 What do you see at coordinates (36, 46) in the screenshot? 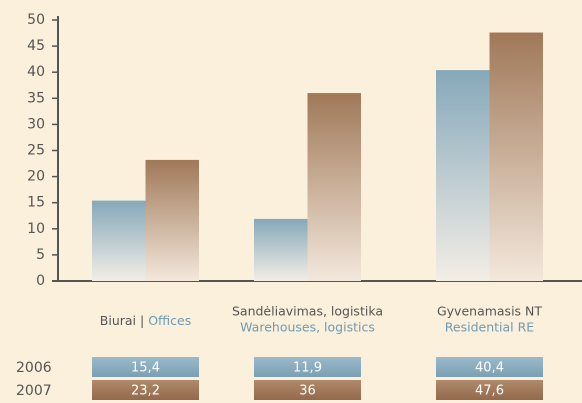
I see `y-tick-label: 45` at bounding box center [36, 46].